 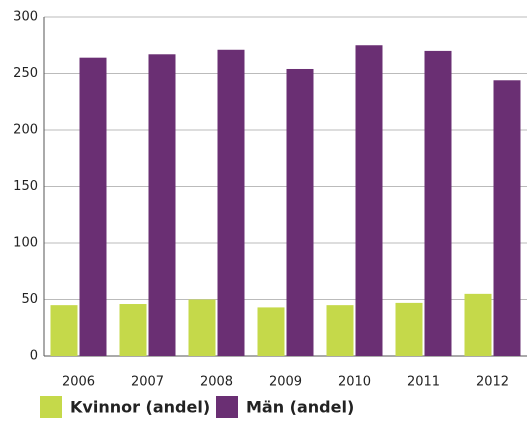 I want to click on legend-label: Kvinnor (andel), so click(x=140, y=407).